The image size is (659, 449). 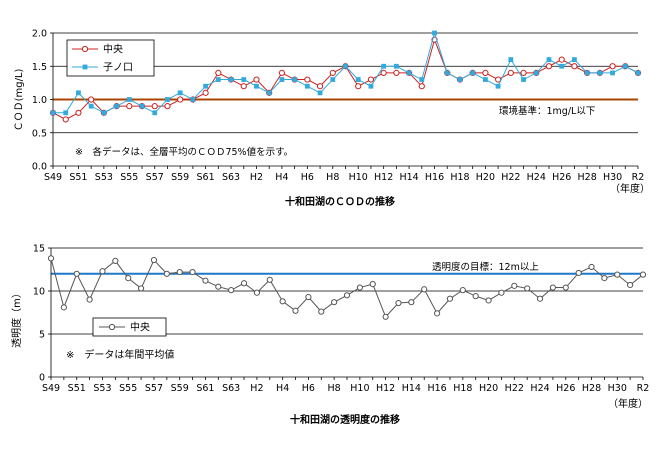 I want to click on cod-x-tick-label: H10, so click(x=358, y=177).